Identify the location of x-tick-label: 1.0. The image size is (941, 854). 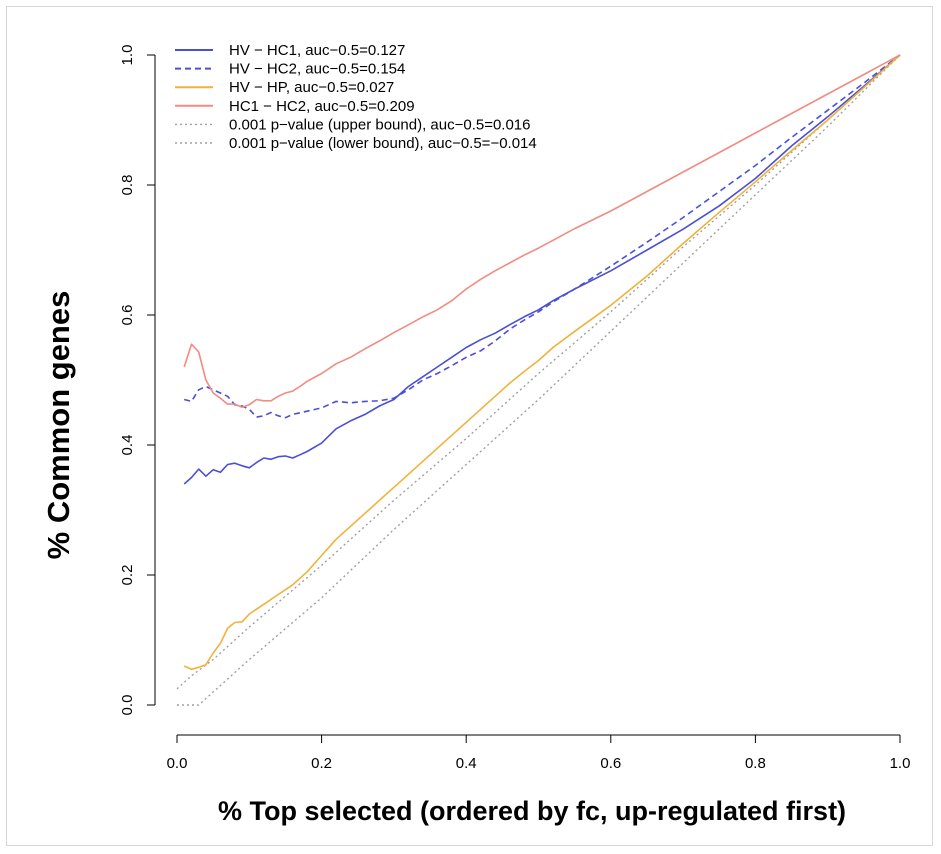
(900, 763).